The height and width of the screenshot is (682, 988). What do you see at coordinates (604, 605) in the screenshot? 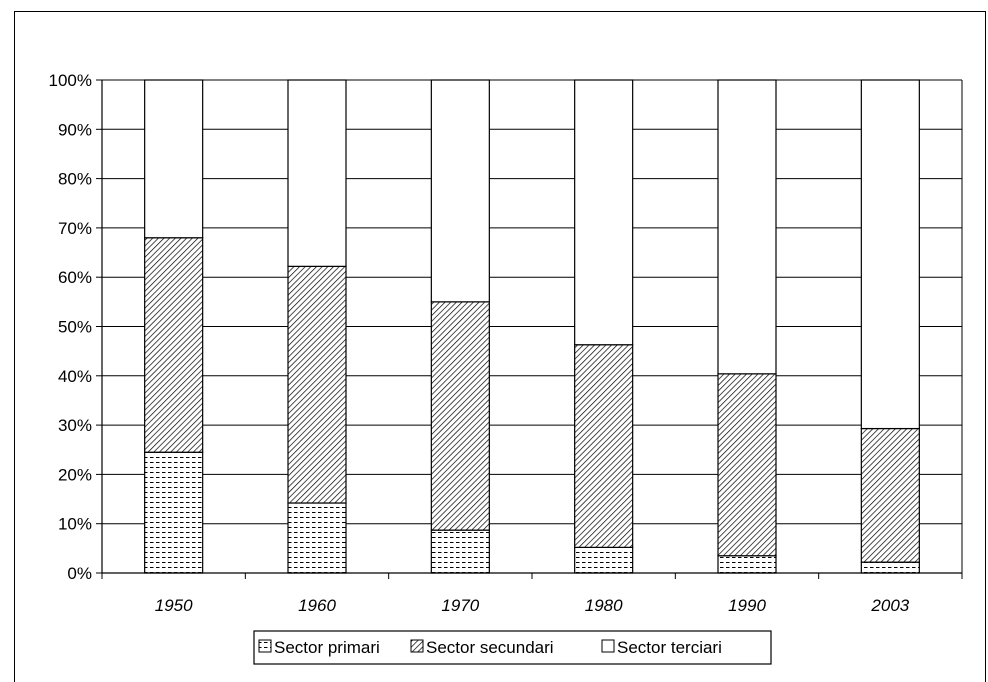
I see `x-tick-label: 1980` at bounding box center [604, 605].